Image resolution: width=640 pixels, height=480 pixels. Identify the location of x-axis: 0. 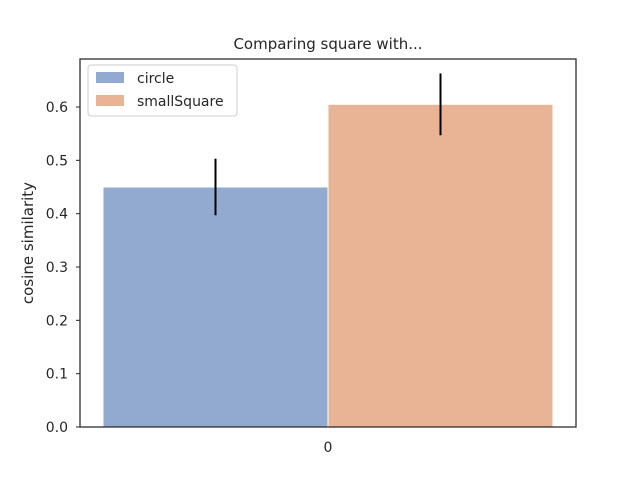
(328, 448).